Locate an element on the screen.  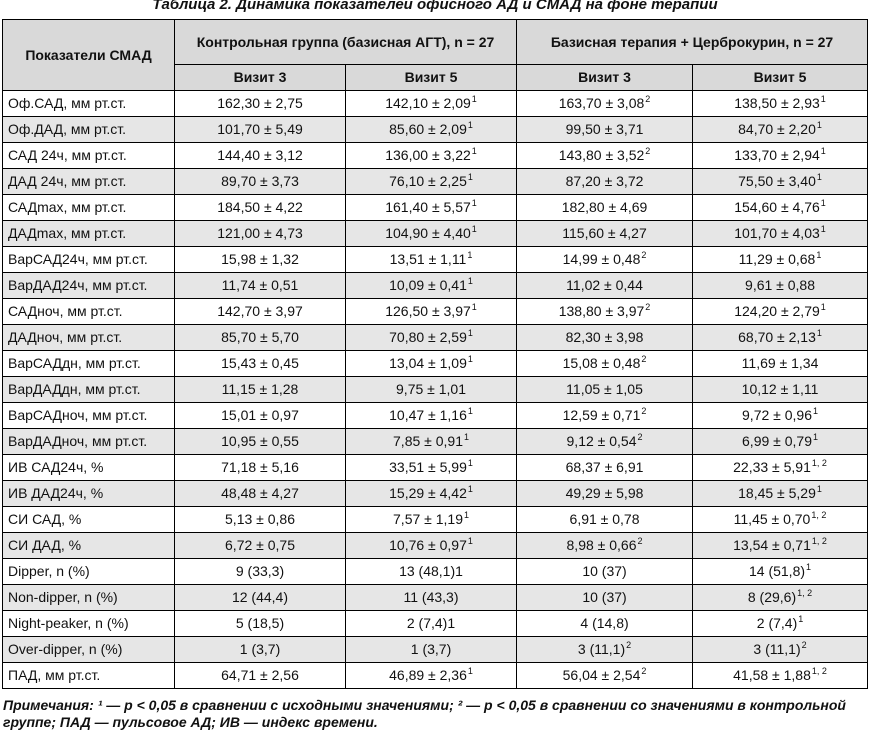
table-cell: 115,60 ± 4,27 is located at coordinates (605, 233).